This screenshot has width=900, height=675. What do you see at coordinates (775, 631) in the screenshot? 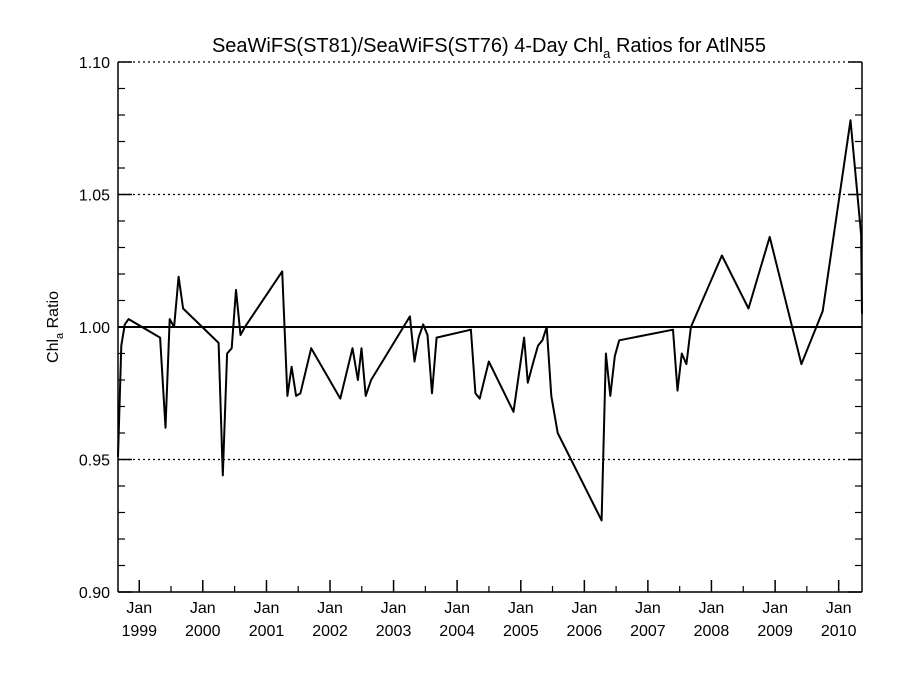
I see `x-tick-year-label: 2009` at bounding box center [775, 631].